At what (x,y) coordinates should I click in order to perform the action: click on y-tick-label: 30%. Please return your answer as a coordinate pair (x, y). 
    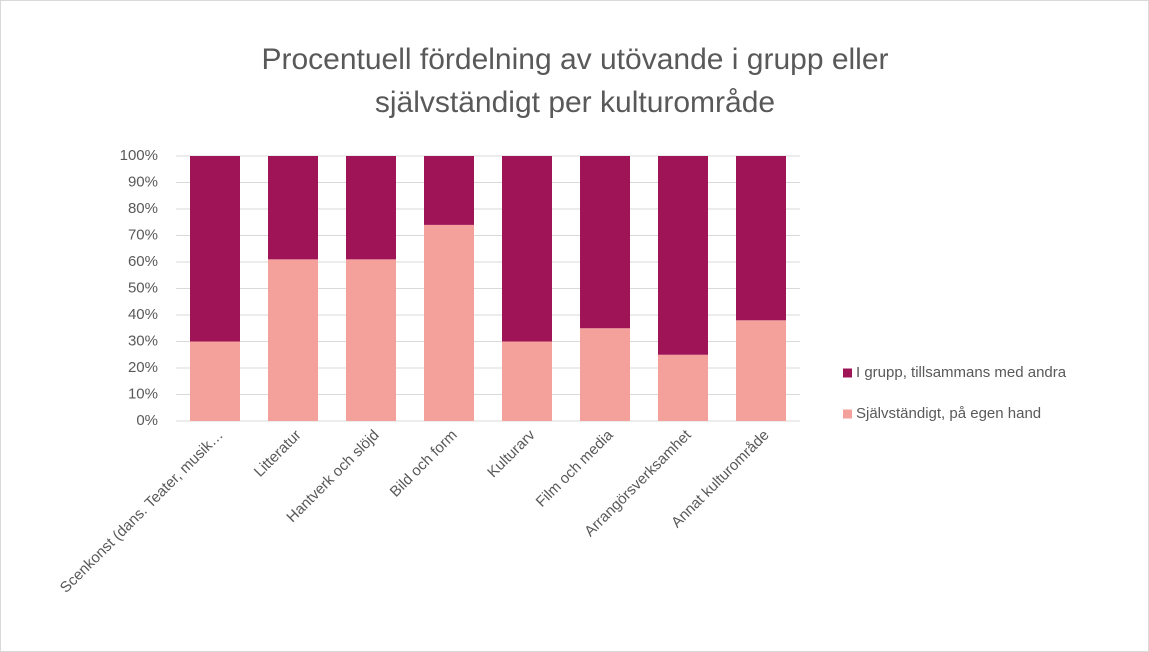
    Looking at the image, I should click on (143, 340).